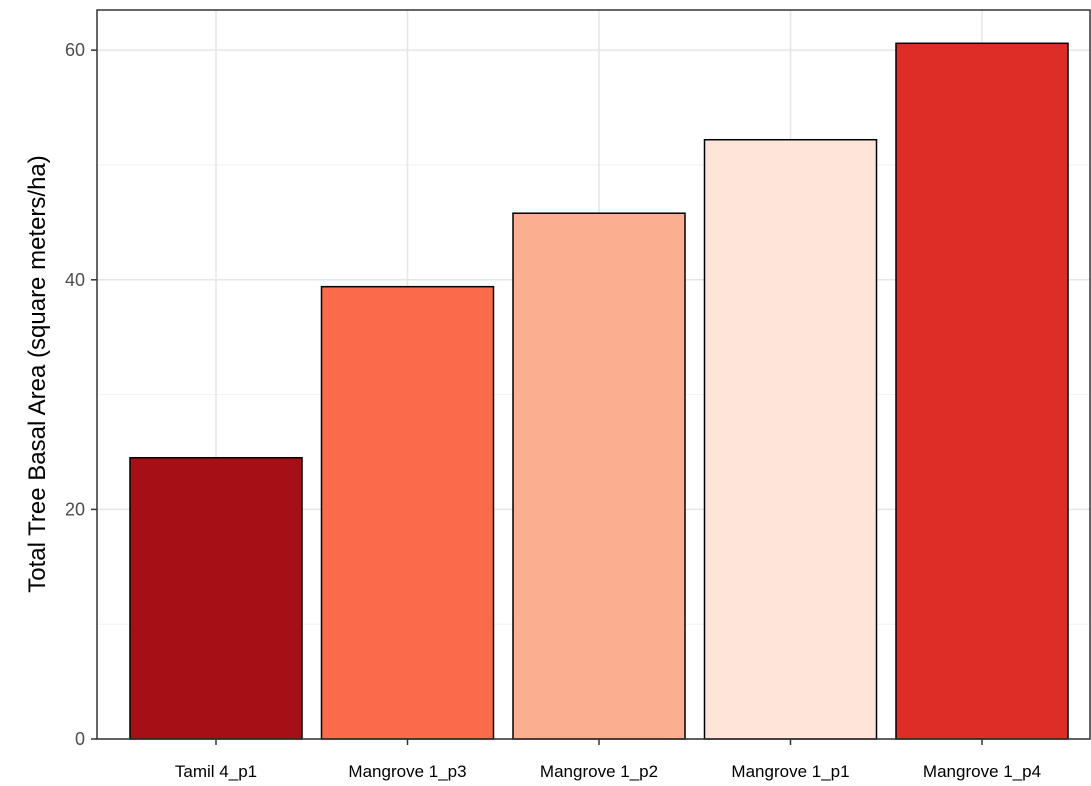 This screenshot has height=786, width=1091. What do you see at coordinates (599, 771) in the screenshot?
I see `x-tick-label: Mangrove 1_p2` at bounding box center [599, 771].